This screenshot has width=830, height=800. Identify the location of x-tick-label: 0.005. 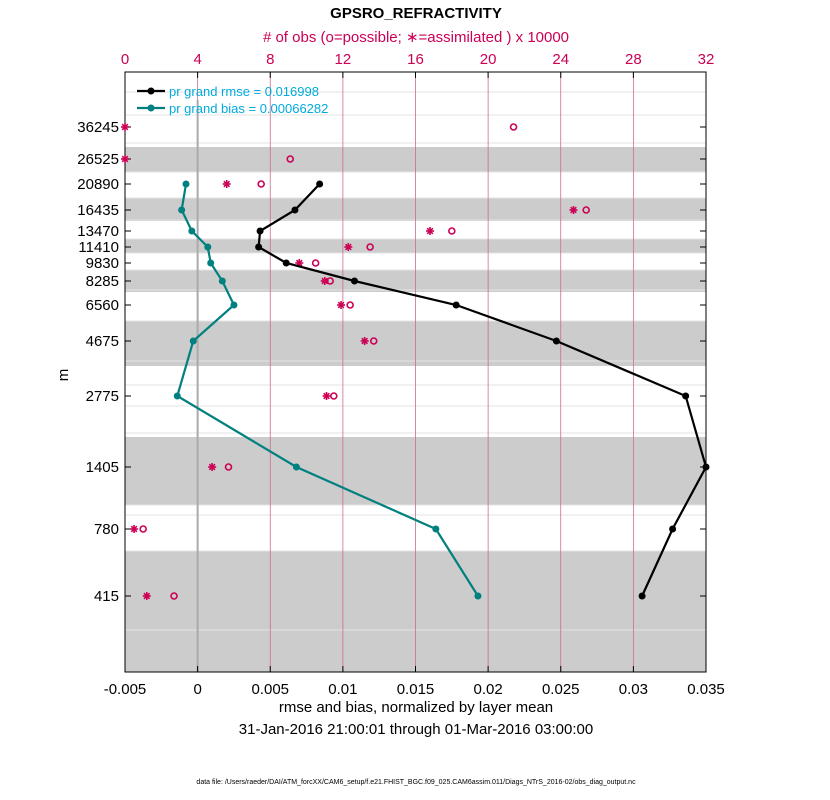
(270, 689).